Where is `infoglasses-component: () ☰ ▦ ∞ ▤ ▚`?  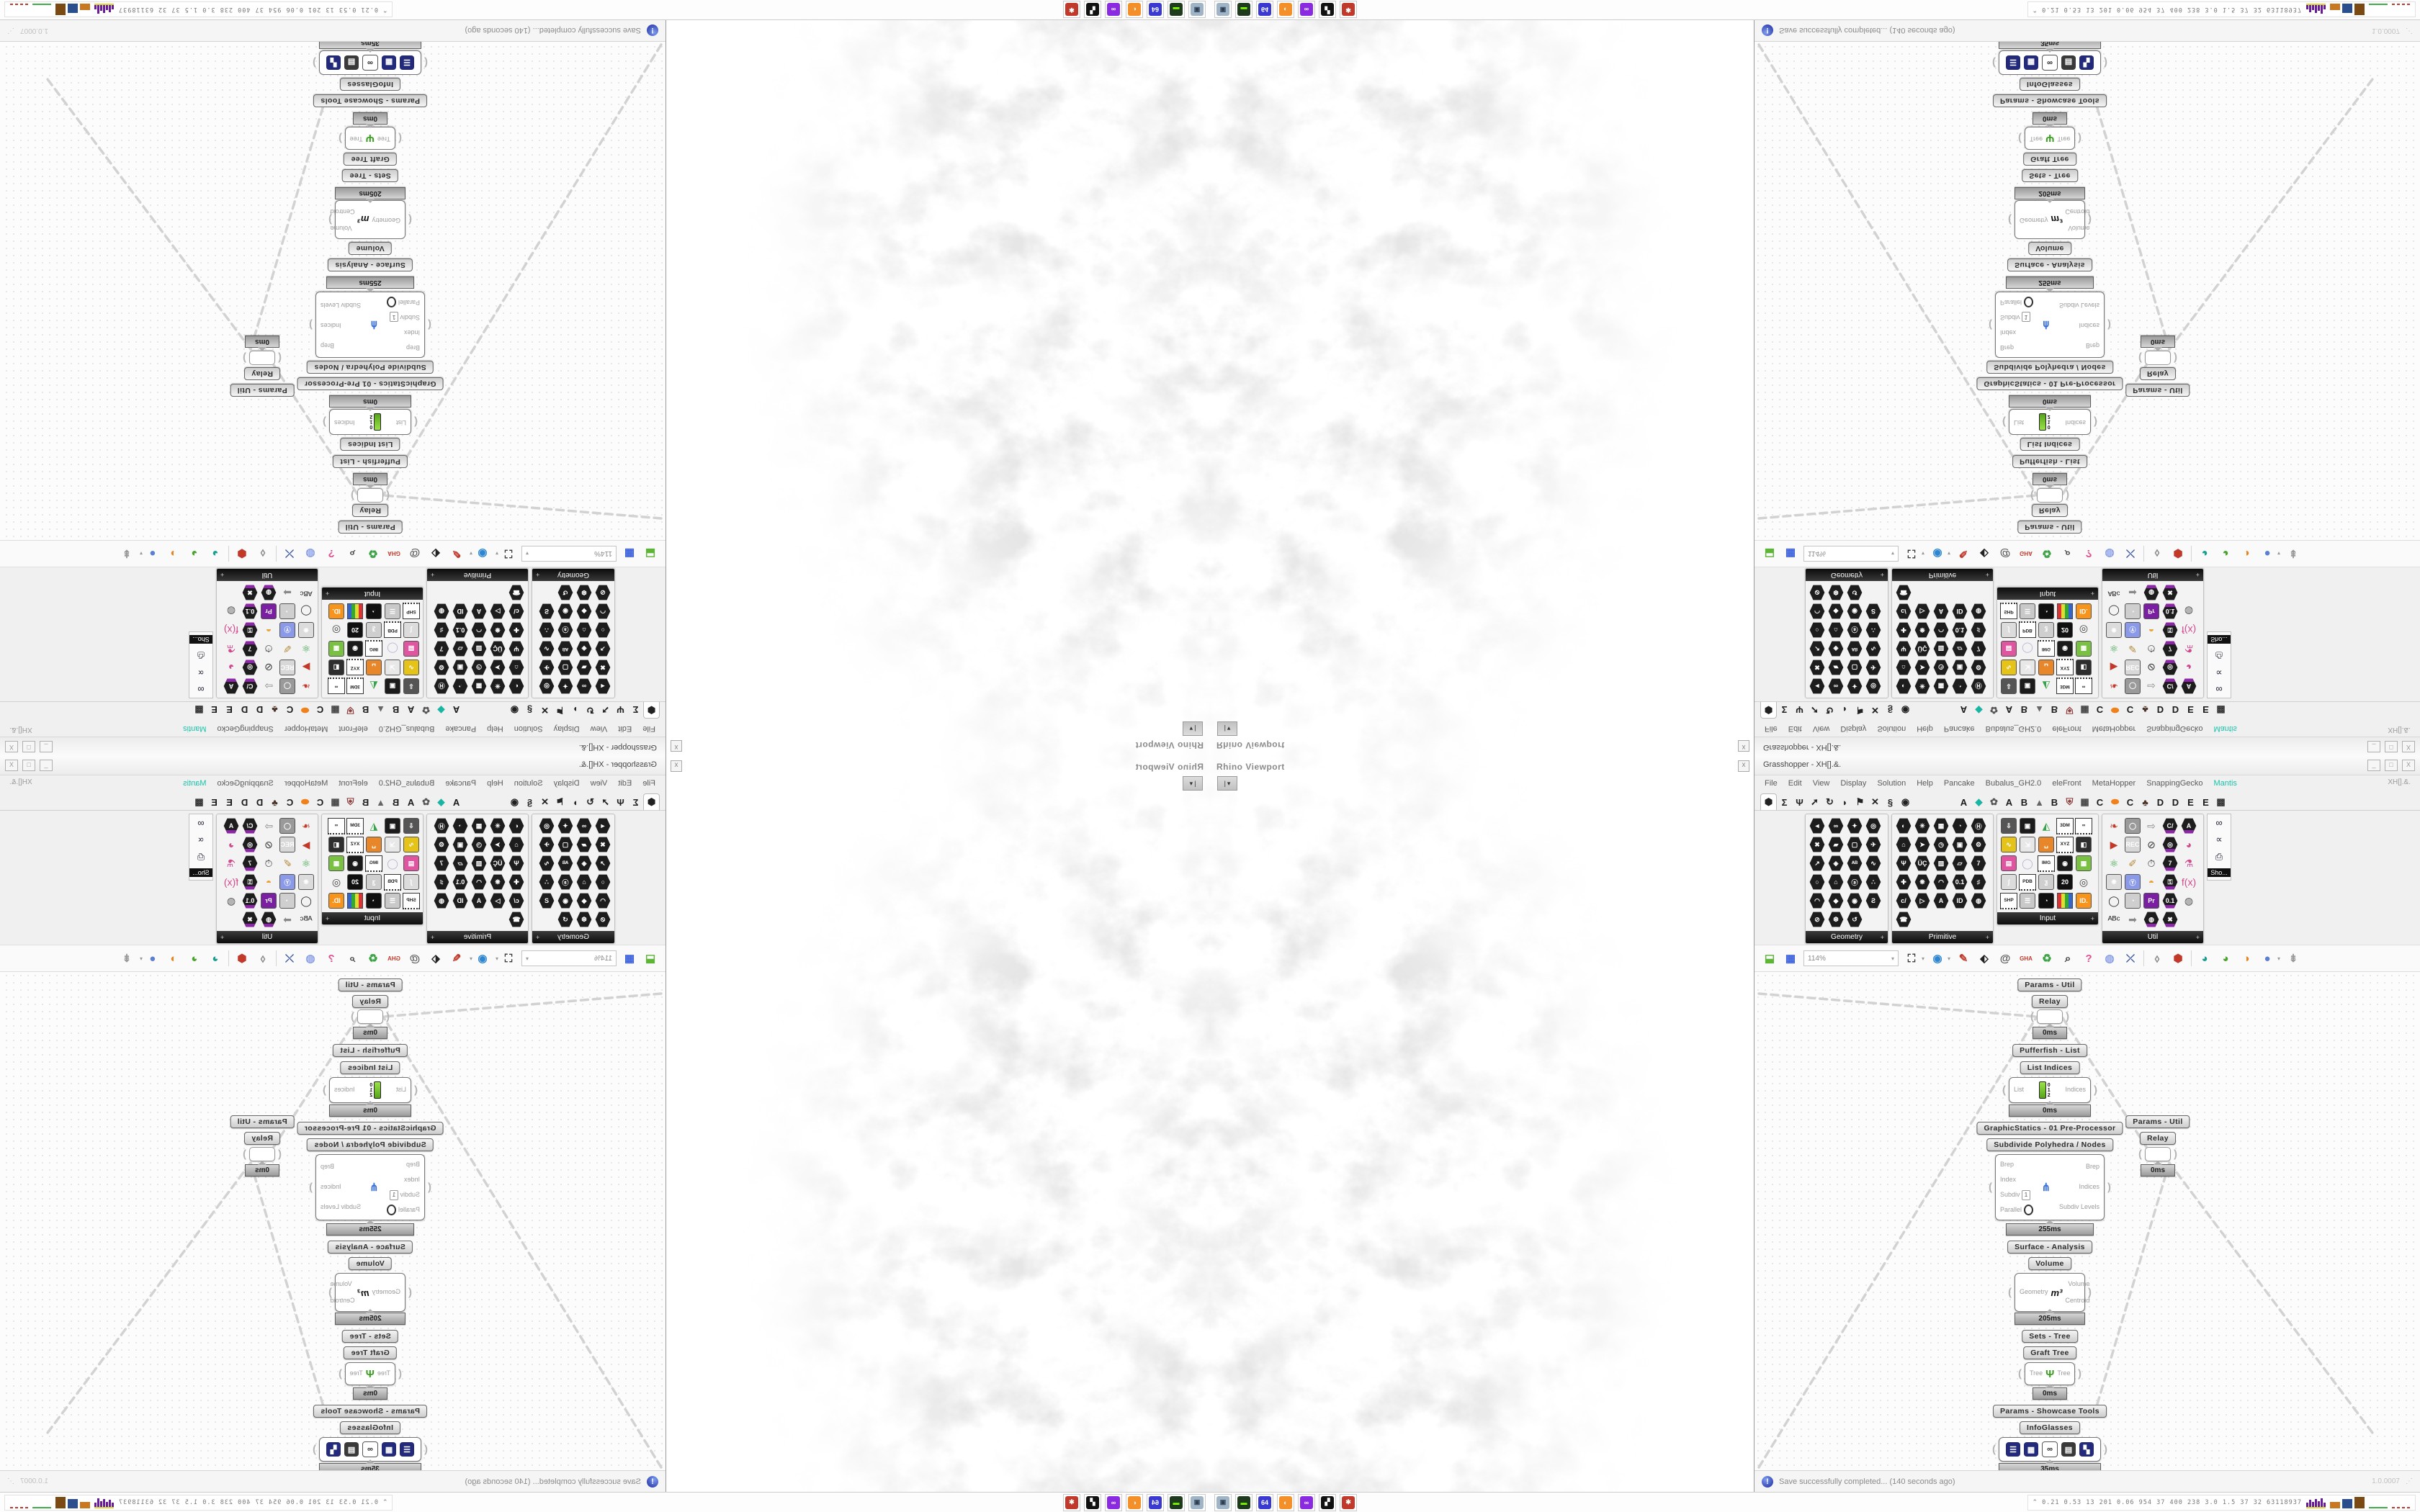 infoglasses-component: () ☰ ▦ ∞ ▤ ▚ is located at coordinates (371, 1449).